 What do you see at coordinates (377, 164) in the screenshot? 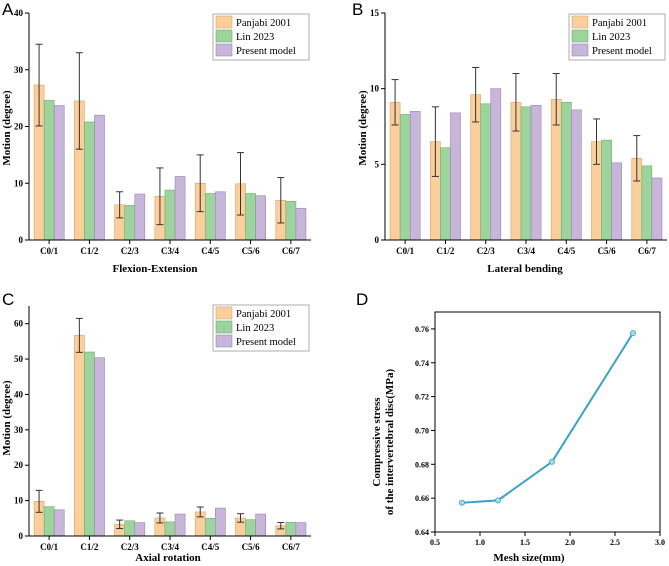
I see `panel-b-y-tick-label-1: 5` at bounding box center [377, 164].